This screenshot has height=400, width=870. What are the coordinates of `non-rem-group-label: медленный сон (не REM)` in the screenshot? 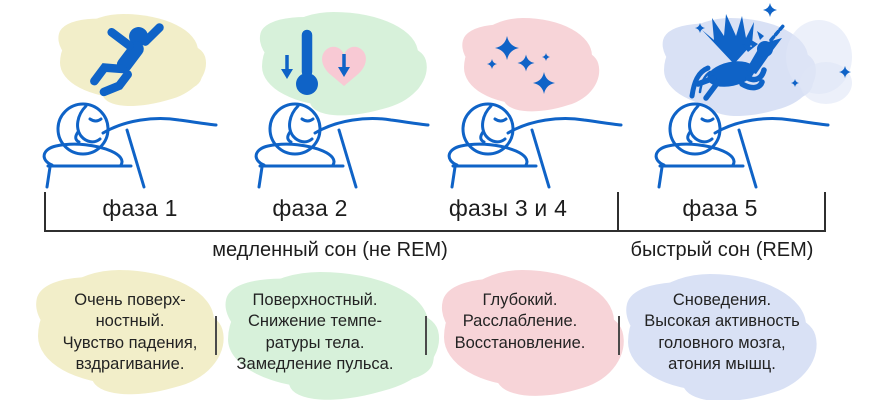 It's located at (330, 250).